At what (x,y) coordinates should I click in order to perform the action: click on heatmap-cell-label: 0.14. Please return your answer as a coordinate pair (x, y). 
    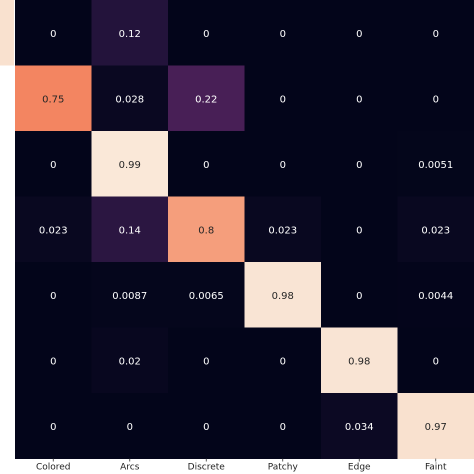
    Looking at the image, I should click on (130, 230).